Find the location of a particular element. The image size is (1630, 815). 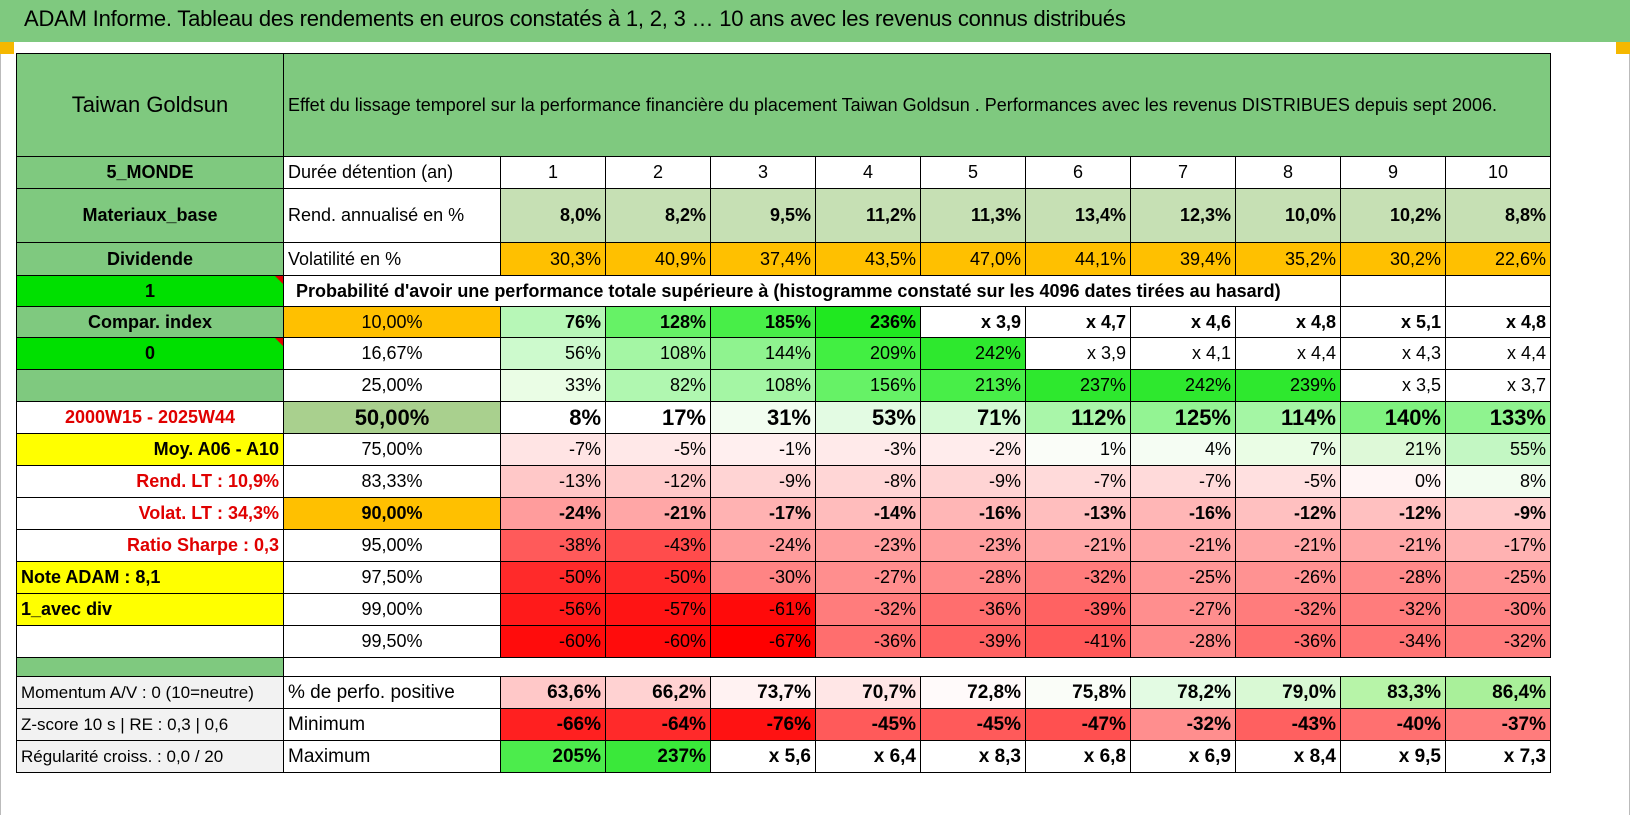

percentile-cell: 82% is located at coordinates (658, 385).